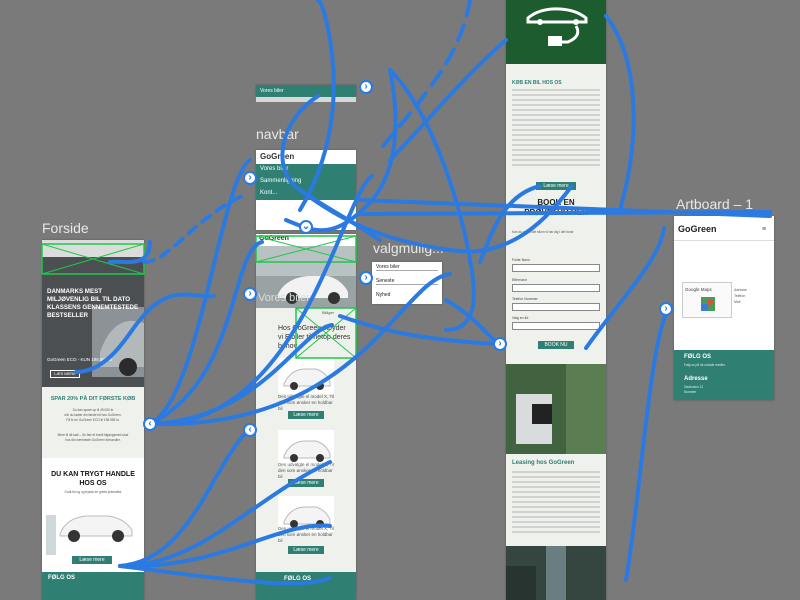 The image size is (800, 600). Describe the element at coordinates (556, 573) in the screenshot. I see `kob-photo-street` at that location.